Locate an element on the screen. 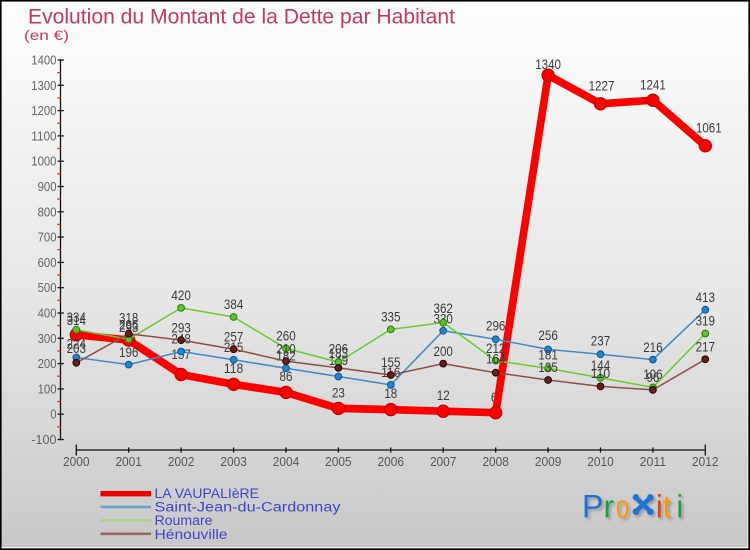 Image resolution: width=750 pixels, height=550 pixels. svg-text: o is located at coordinates (623, 507).